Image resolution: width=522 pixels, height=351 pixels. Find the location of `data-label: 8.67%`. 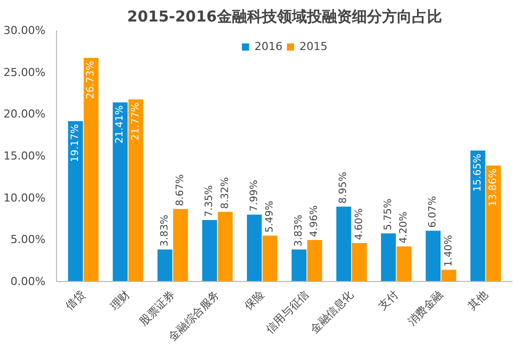

data-label: 8.67% is located at coordinates (180, 190).